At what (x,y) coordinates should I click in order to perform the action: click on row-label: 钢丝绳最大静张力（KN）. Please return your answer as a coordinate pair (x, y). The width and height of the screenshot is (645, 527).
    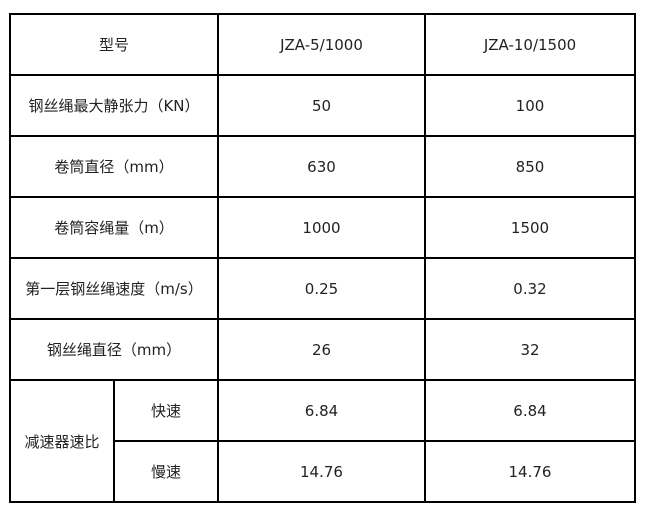
    Looking at the image, I should click on (114, 105).